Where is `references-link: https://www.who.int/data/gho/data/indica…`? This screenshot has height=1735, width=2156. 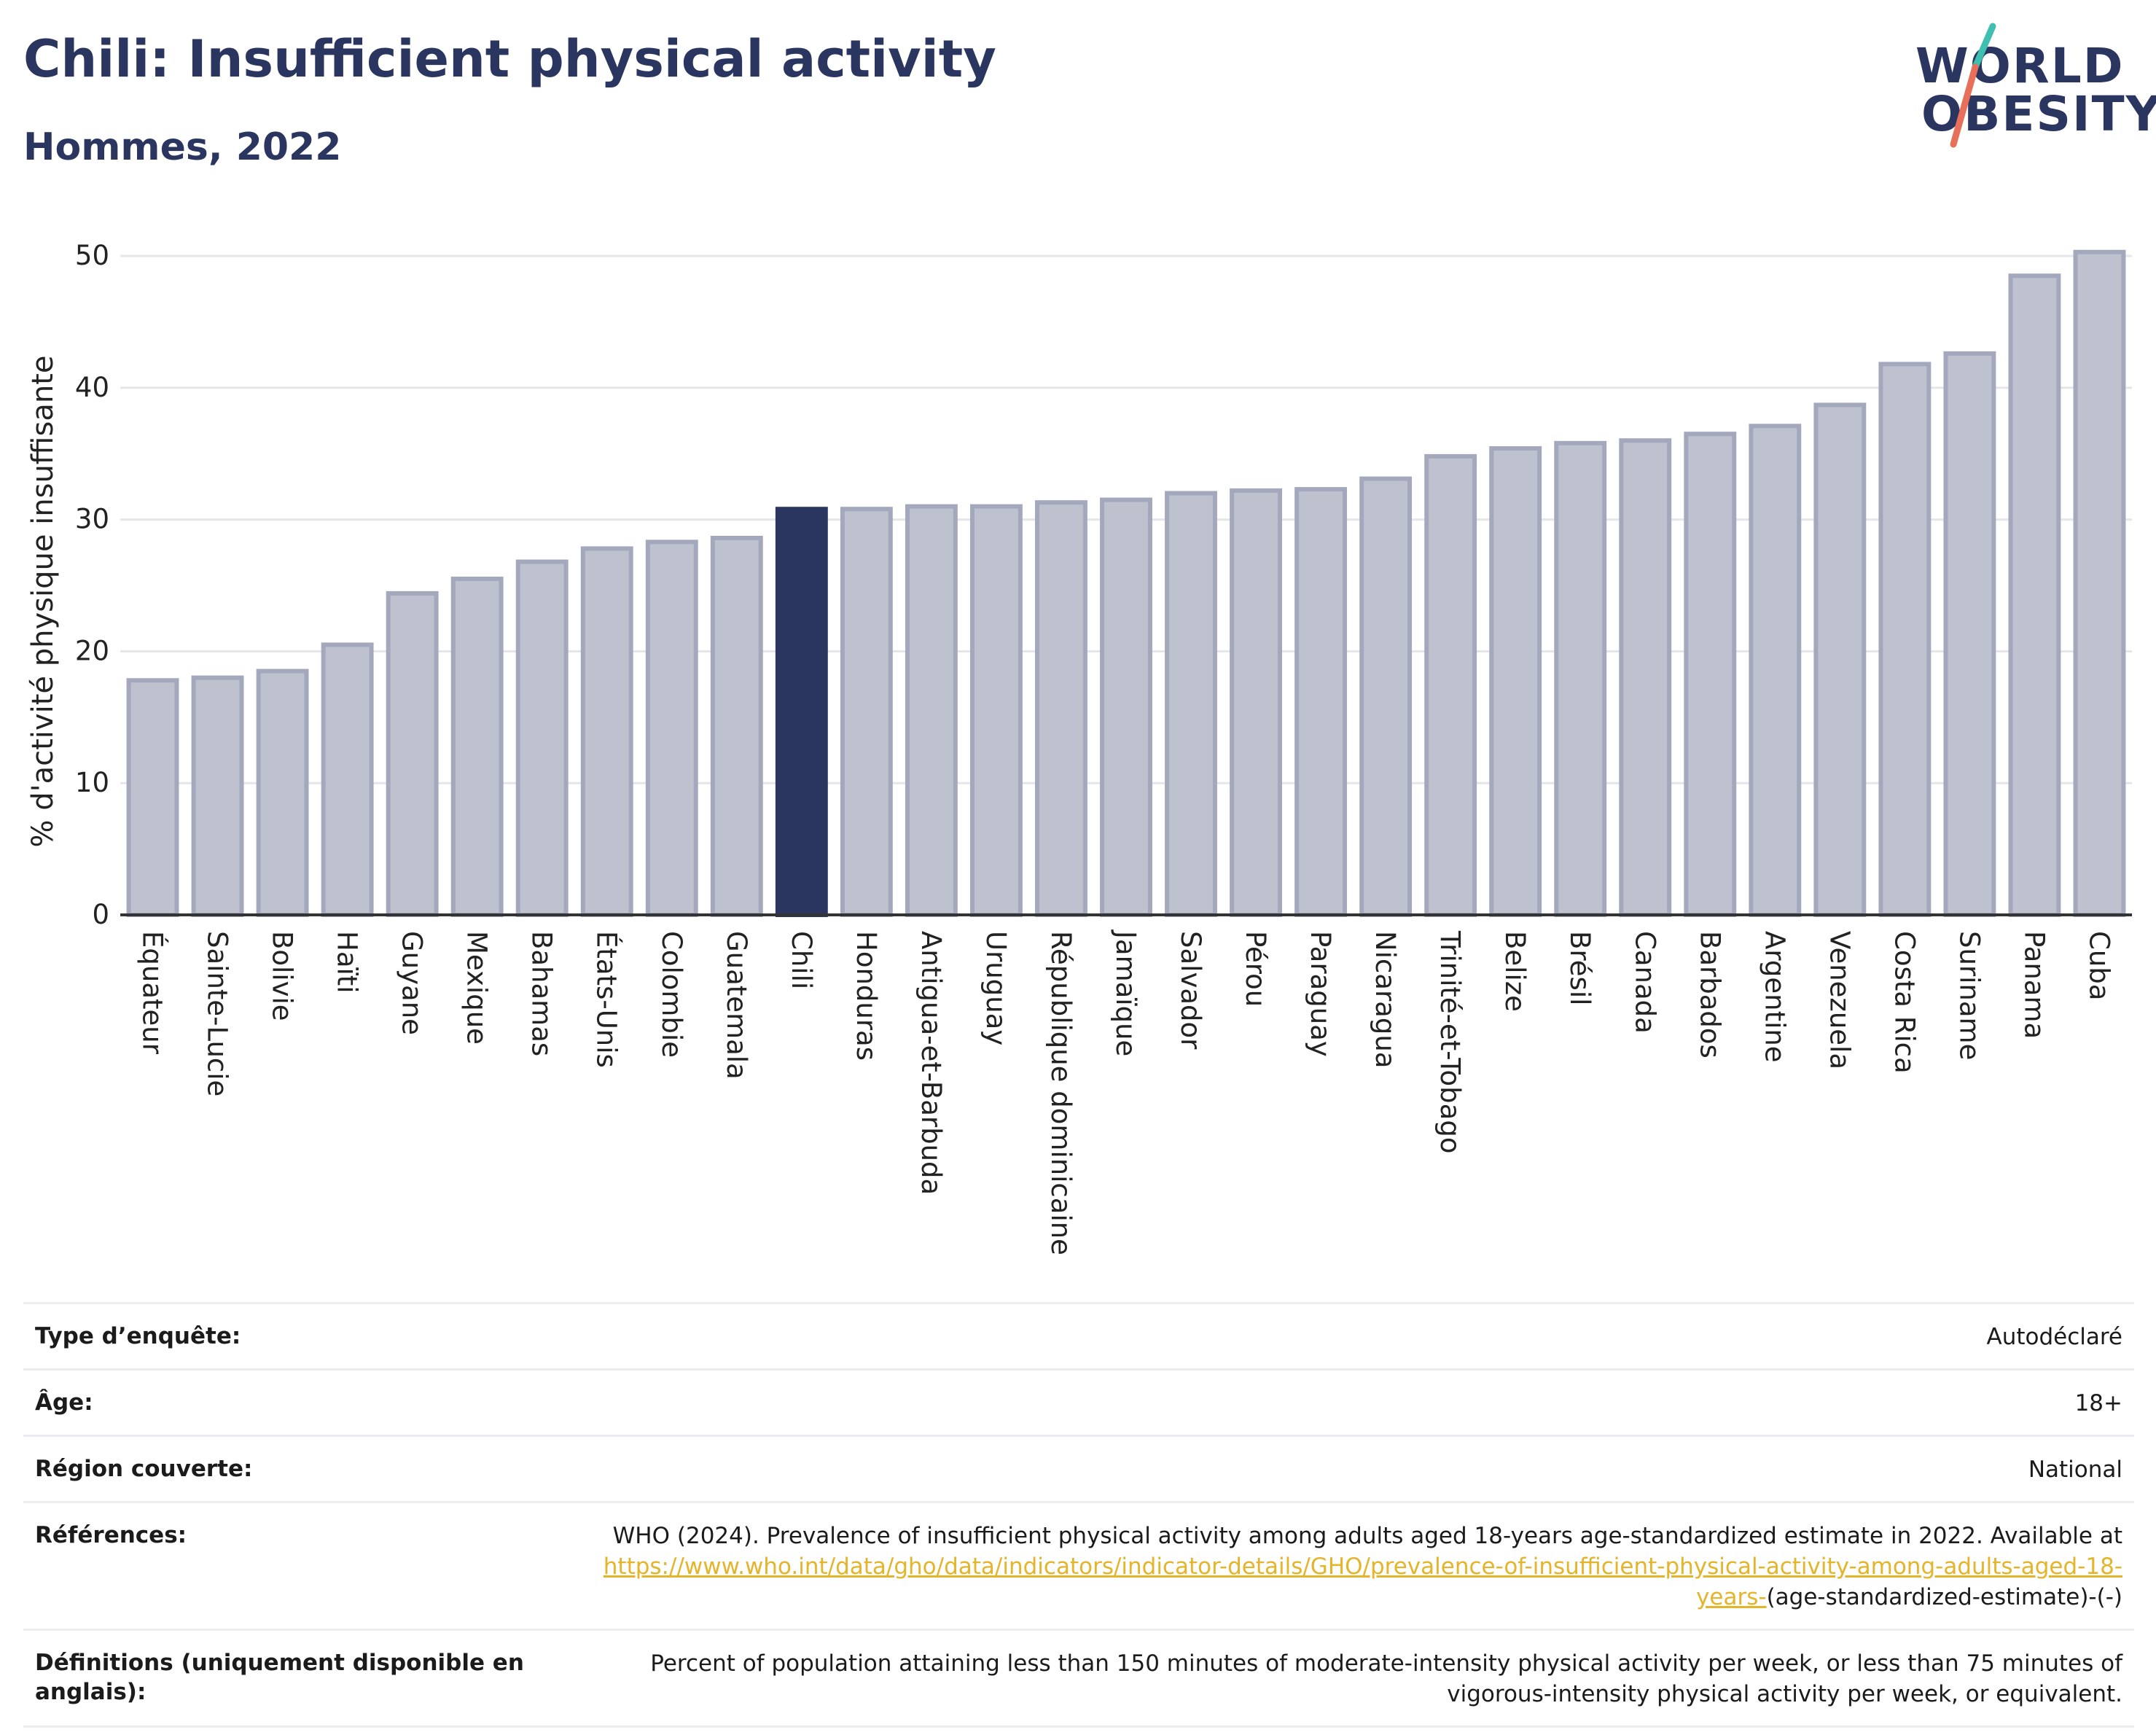
references-link: https://www.who.int/data/gho/data/indica… is located at coordinates (1362, 1581).